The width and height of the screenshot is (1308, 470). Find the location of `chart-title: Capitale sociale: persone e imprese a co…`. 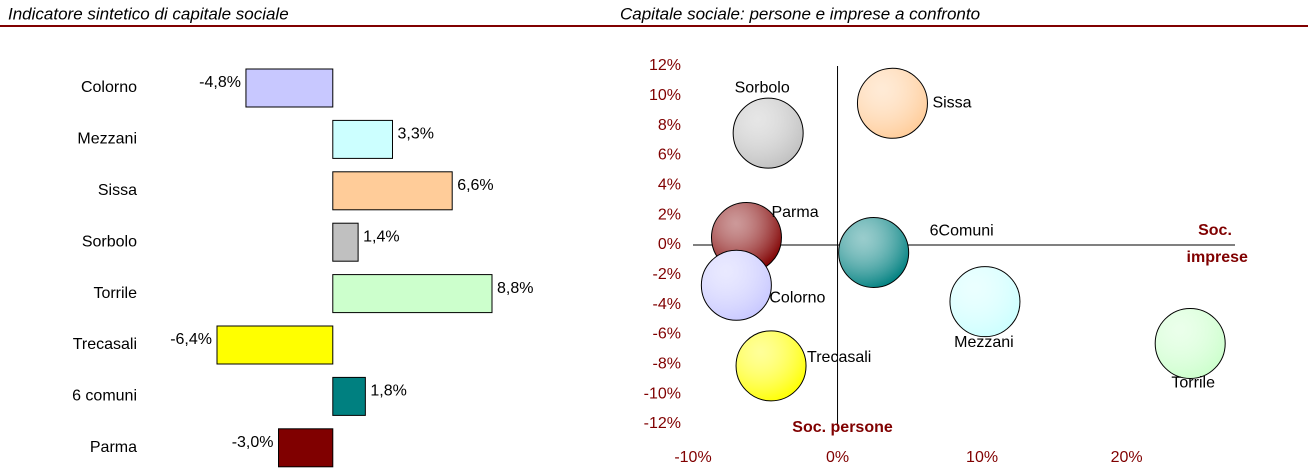

chart-title: Capitale sociale: persone e imprese a co… is located at coordinates (800, 13).